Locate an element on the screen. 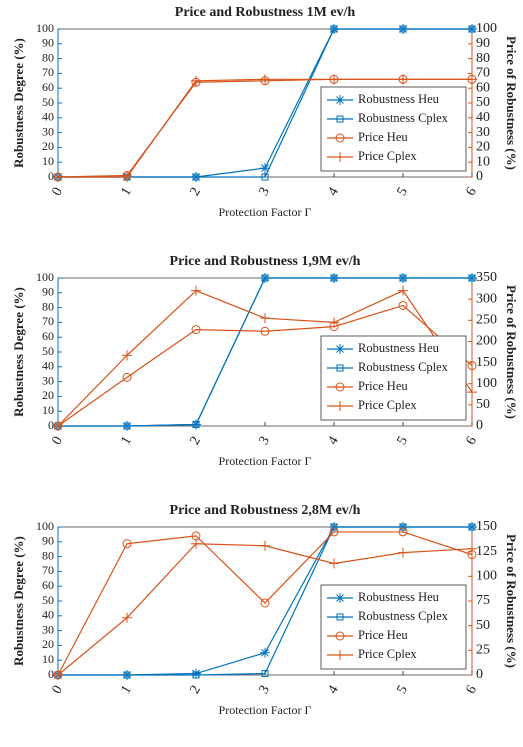  chart-title: Price and Robustness 1M ev/h is located at coordinates (265, 12).